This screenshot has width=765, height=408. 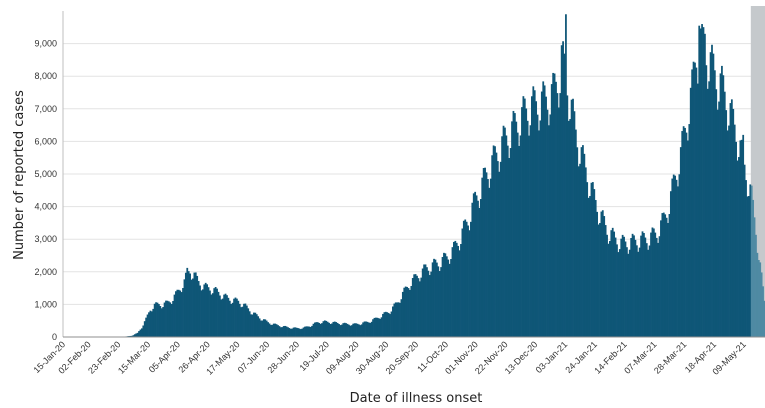 What do you see at coordinates (45, 174) in the screenshot?
I see `y-tick-label: 5,000` at bounding box center [45, 174].